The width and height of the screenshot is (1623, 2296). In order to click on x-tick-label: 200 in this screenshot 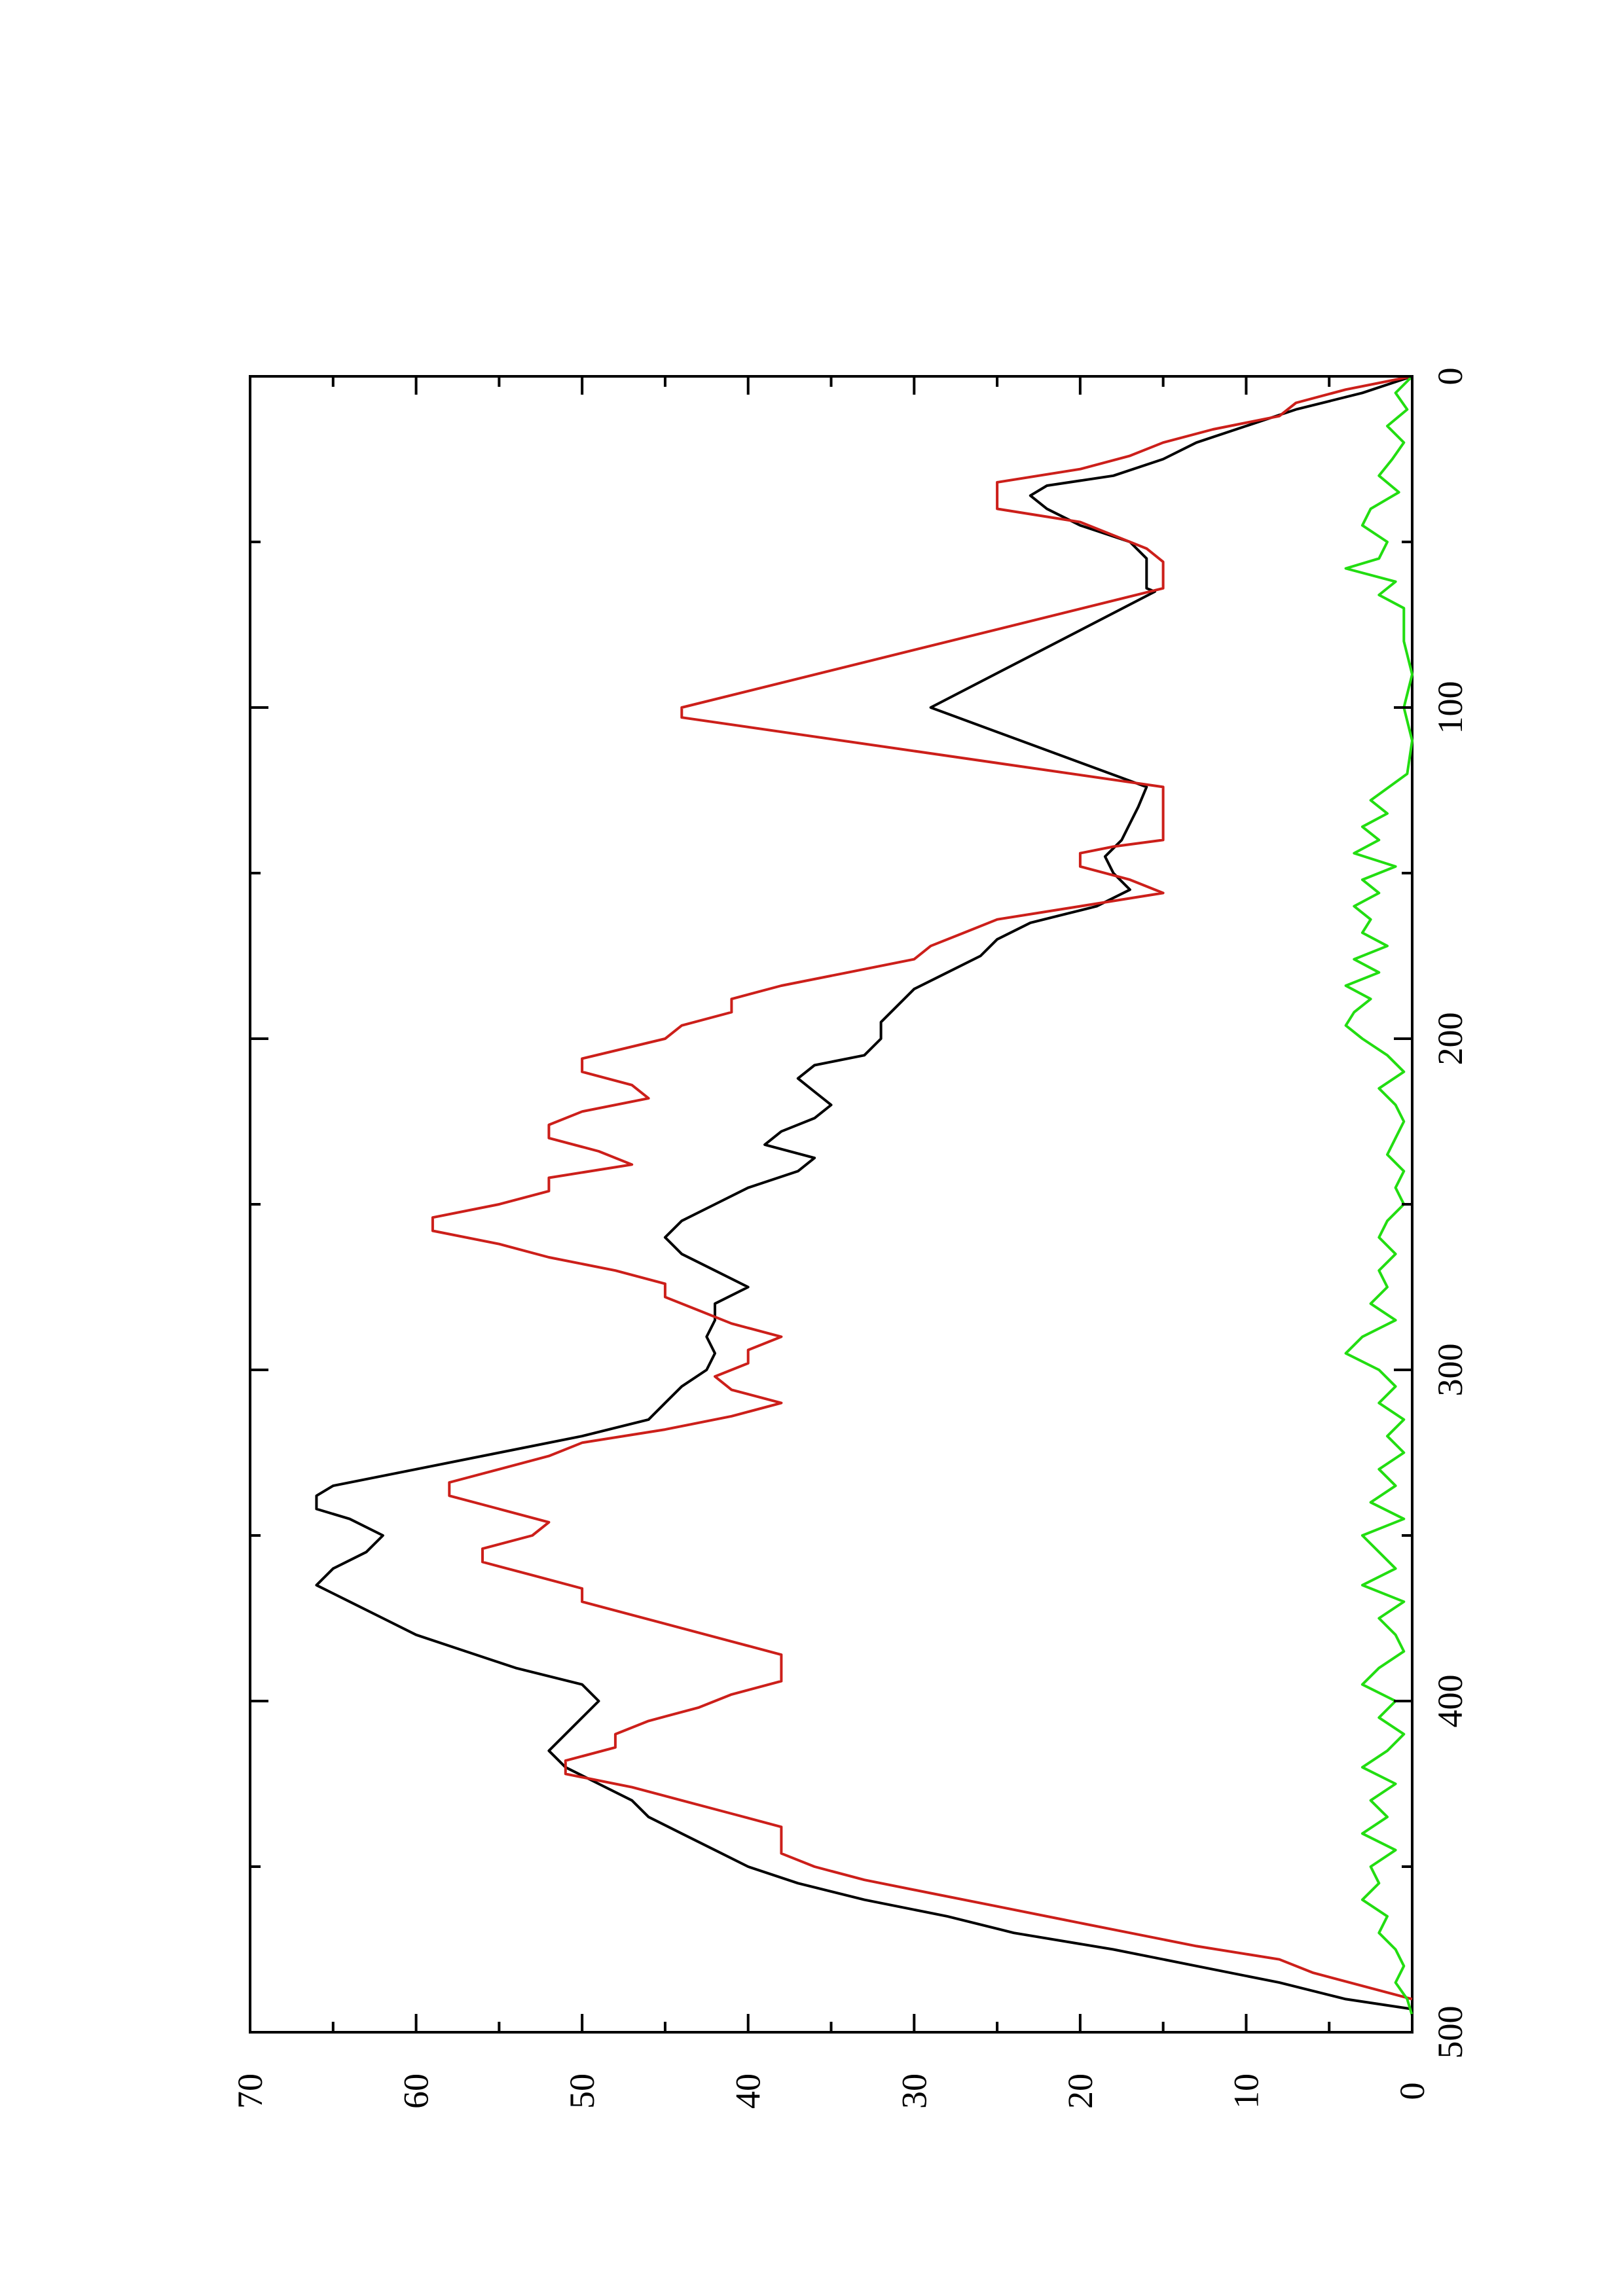, I will do `click(1450, 1039)`.